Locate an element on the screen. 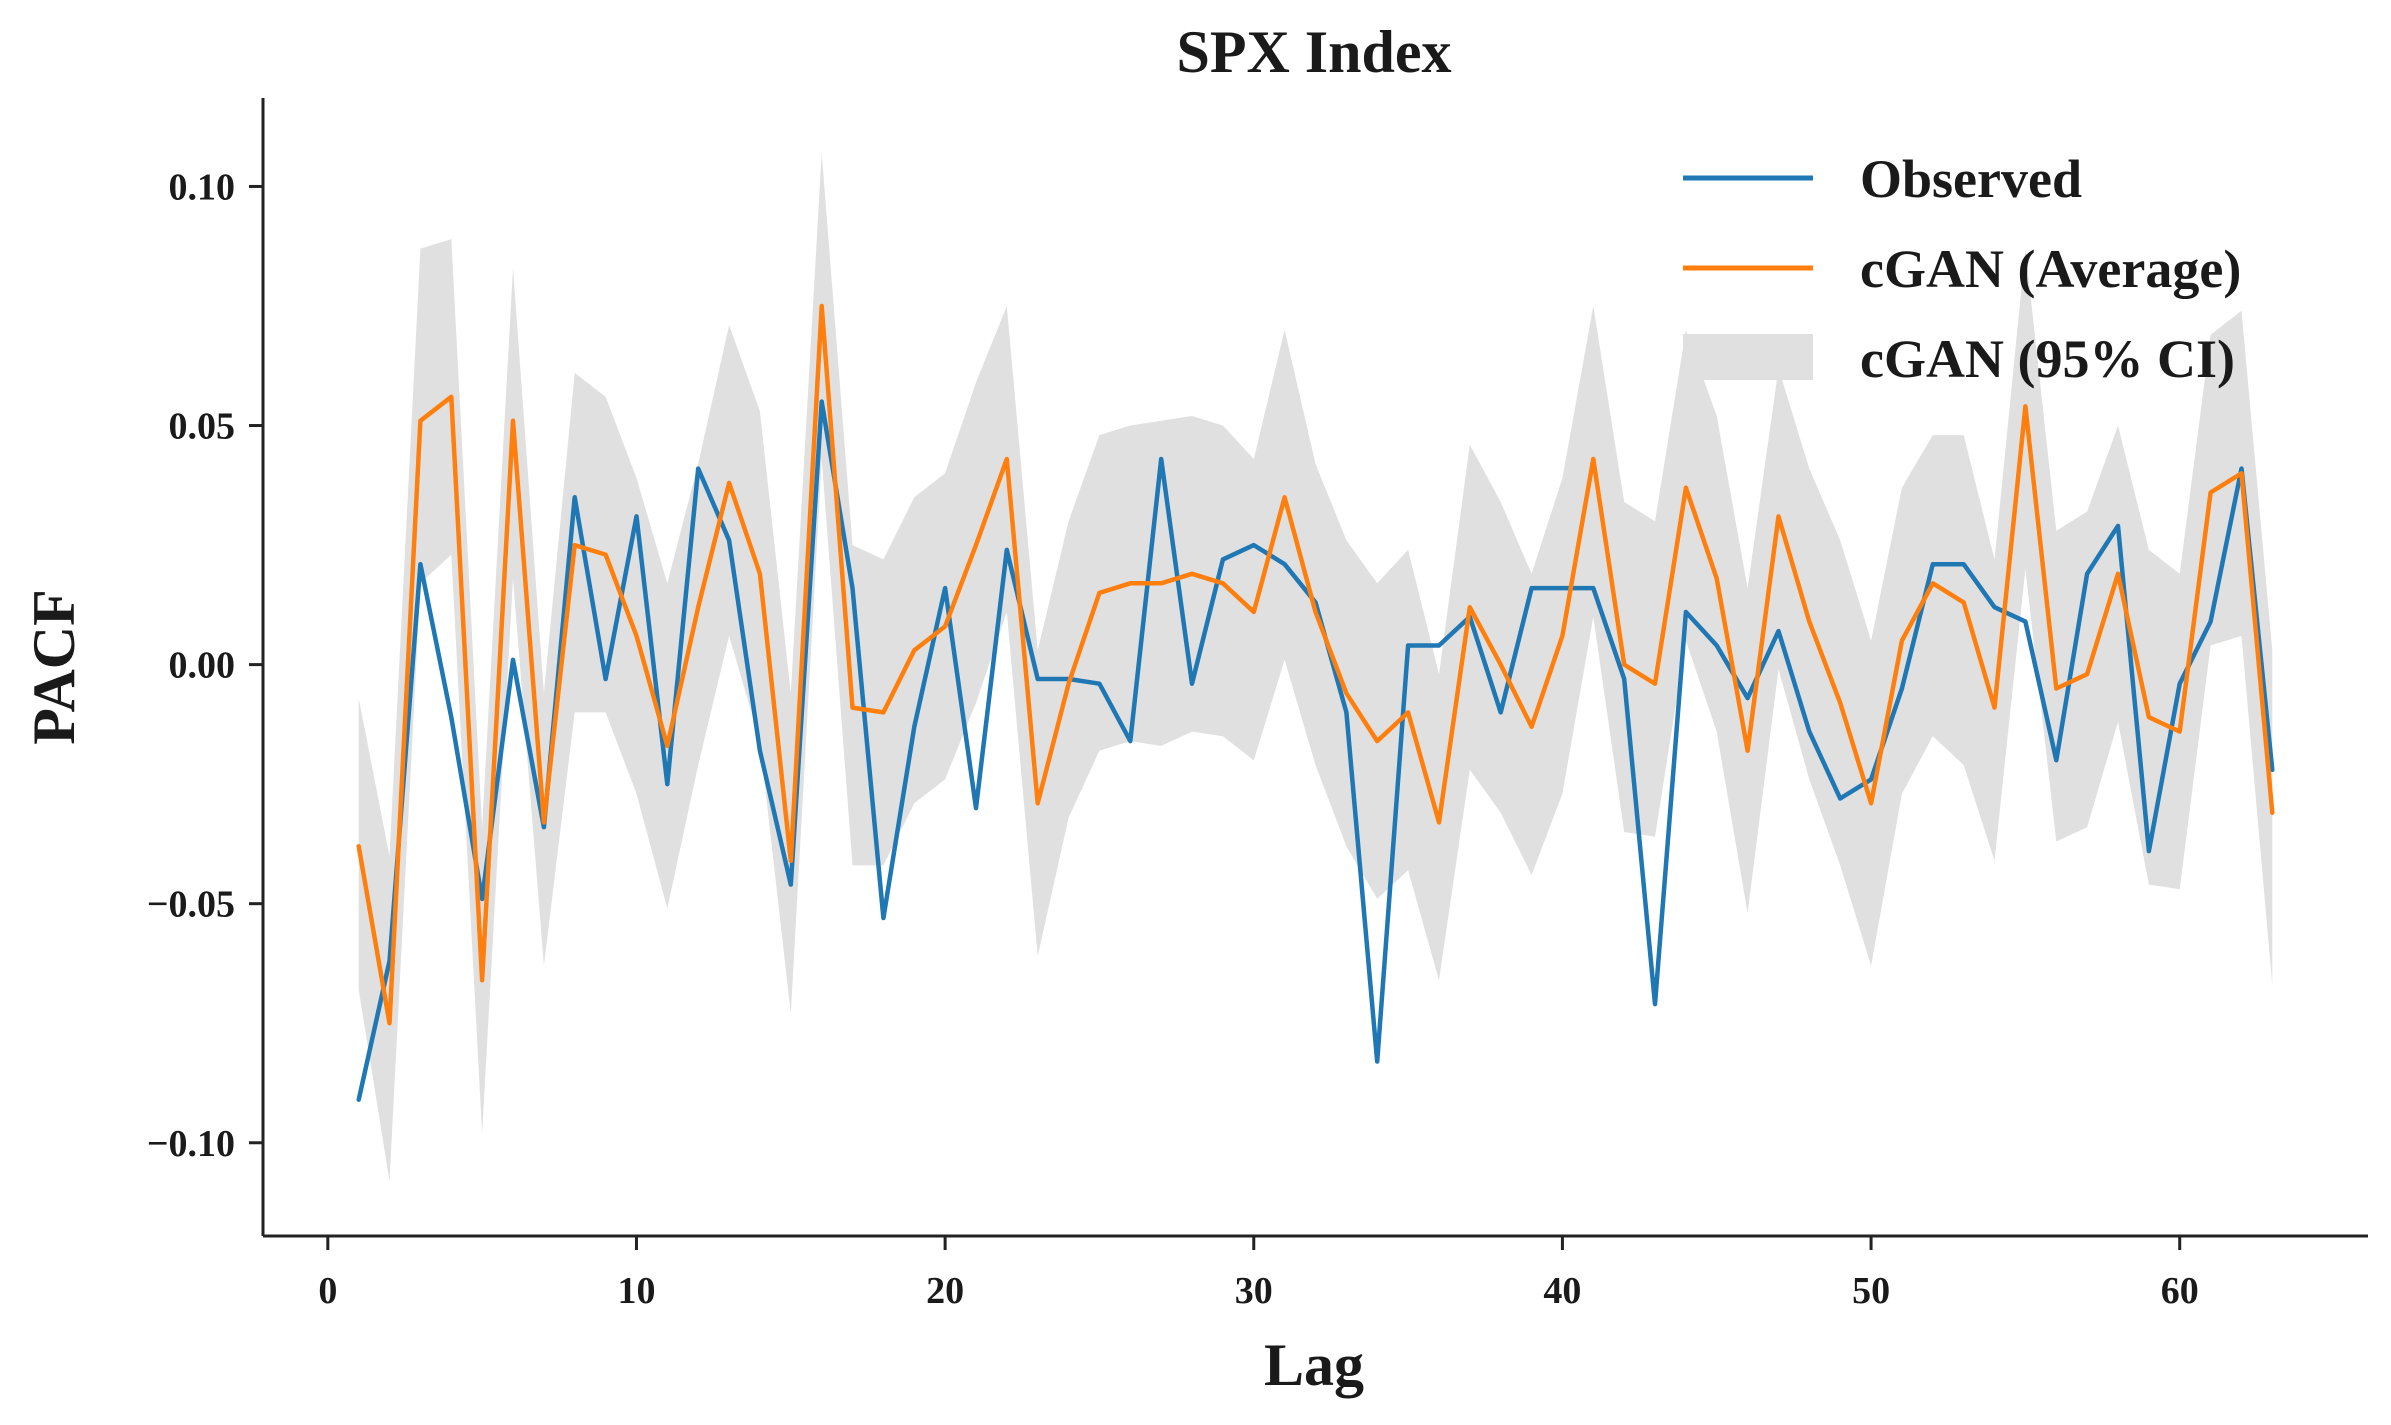 This screenshot has width=2391, height=1425. y-tick-label: 0.10 is located at coordinates (202, 187).